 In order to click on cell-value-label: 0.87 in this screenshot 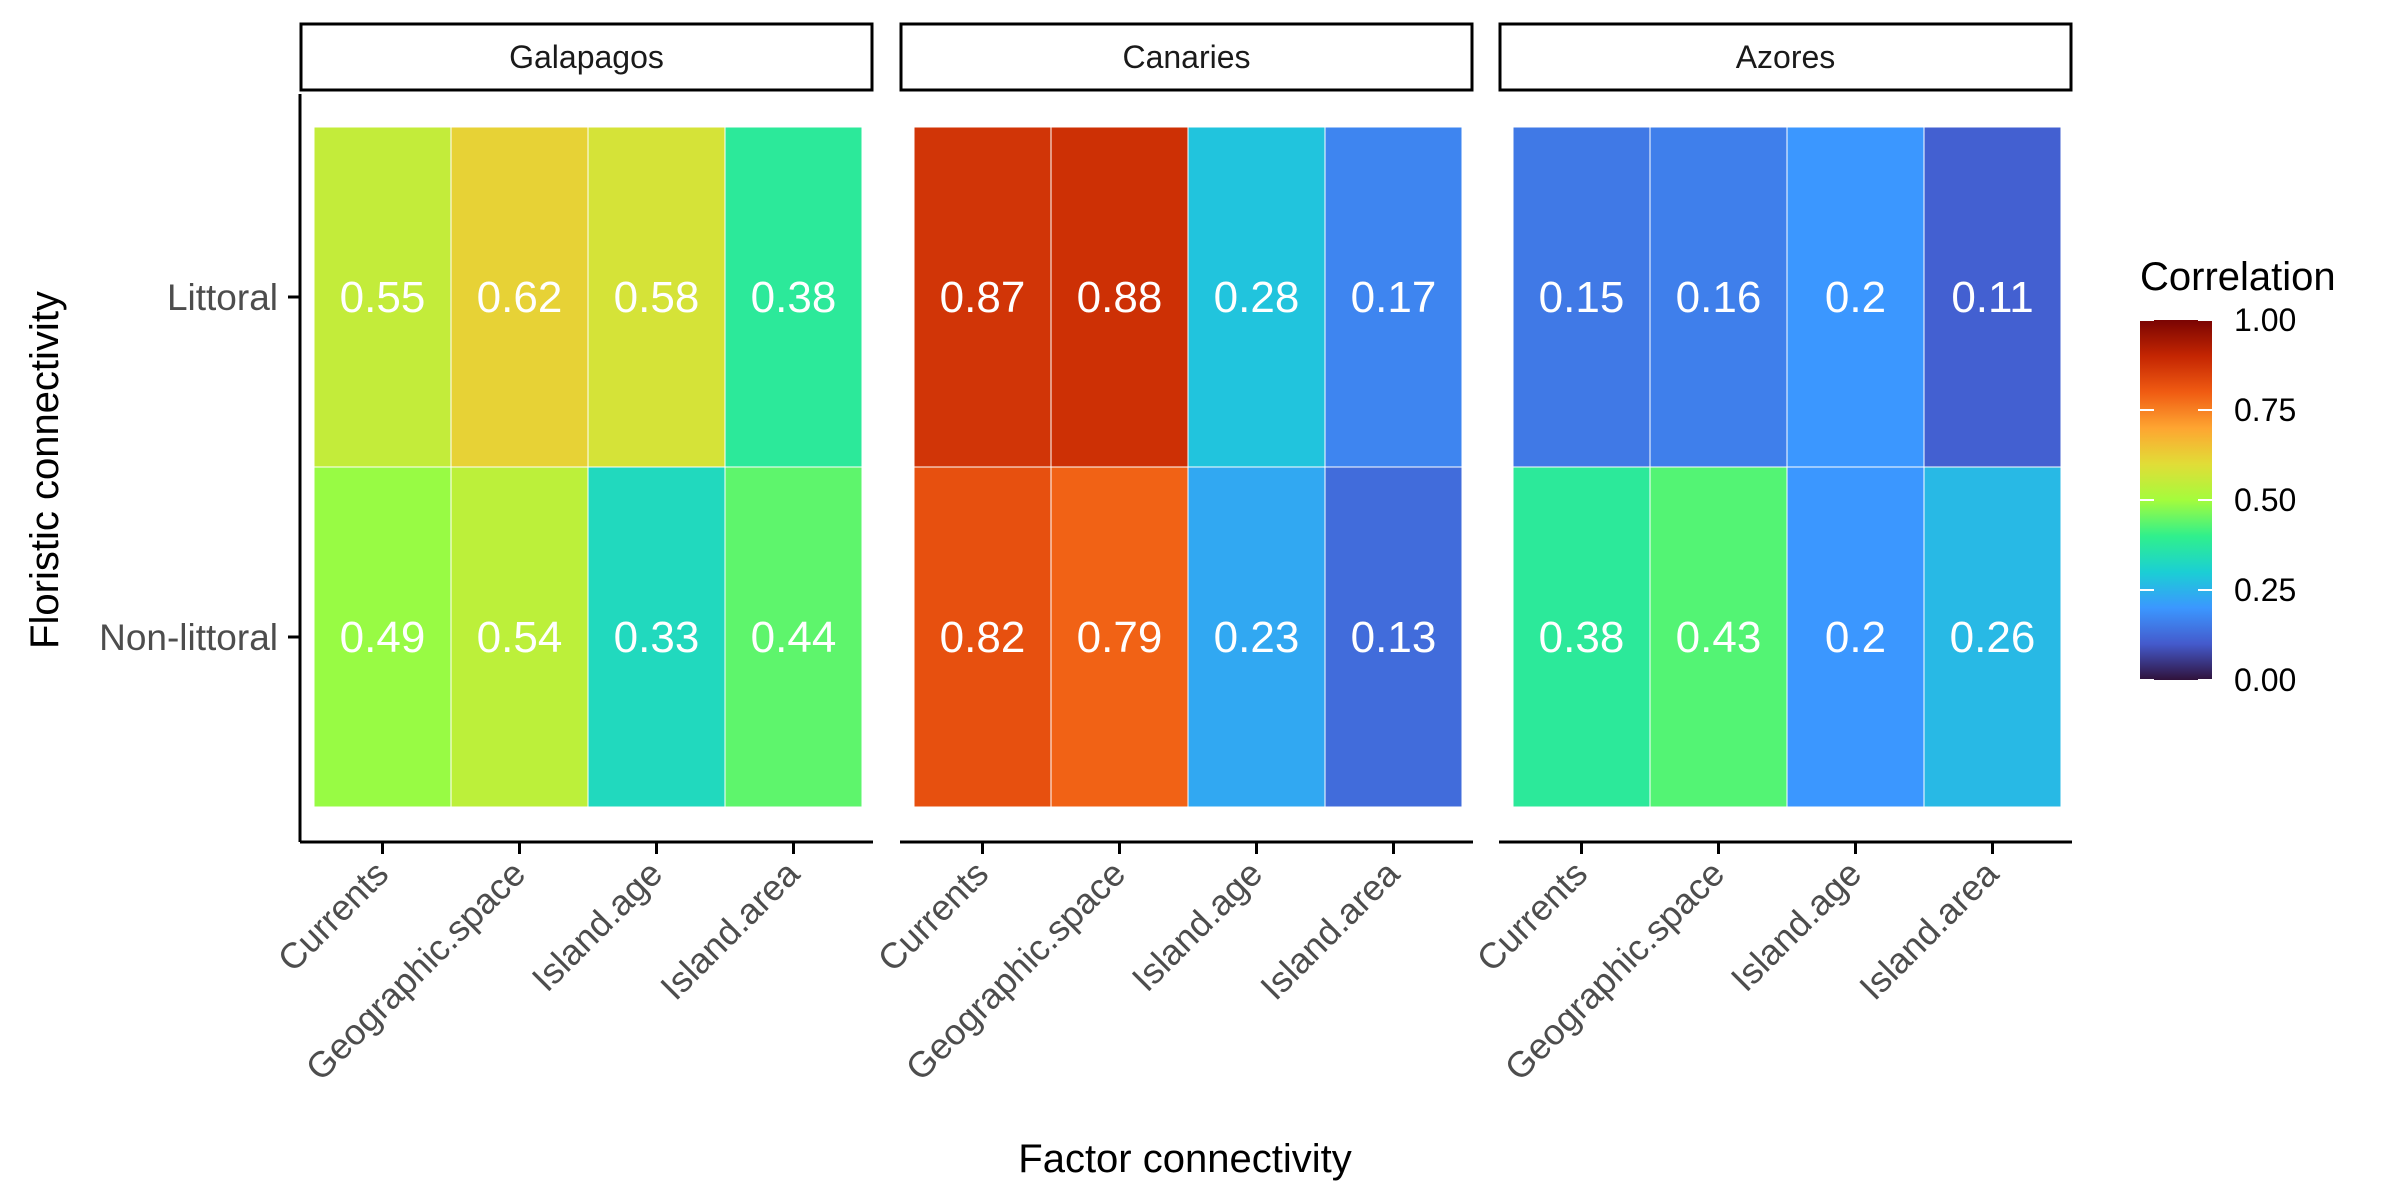, I will do `click(983, 297)`.